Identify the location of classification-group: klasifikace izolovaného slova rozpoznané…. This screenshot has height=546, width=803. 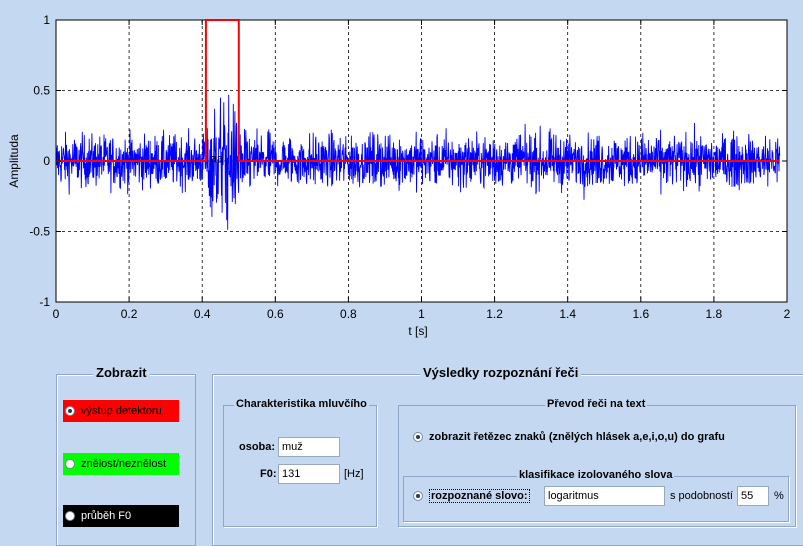
(596, 495).